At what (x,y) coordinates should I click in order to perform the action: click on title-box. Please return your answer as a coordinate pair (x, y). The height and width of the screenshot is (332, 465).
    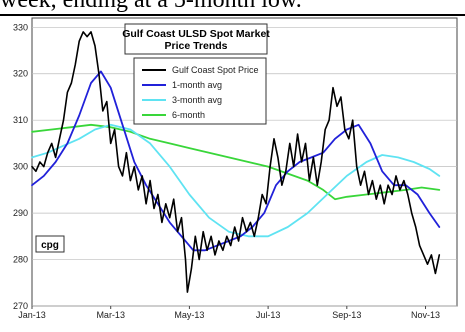
    Looking at the image, I should click on (196, 39).